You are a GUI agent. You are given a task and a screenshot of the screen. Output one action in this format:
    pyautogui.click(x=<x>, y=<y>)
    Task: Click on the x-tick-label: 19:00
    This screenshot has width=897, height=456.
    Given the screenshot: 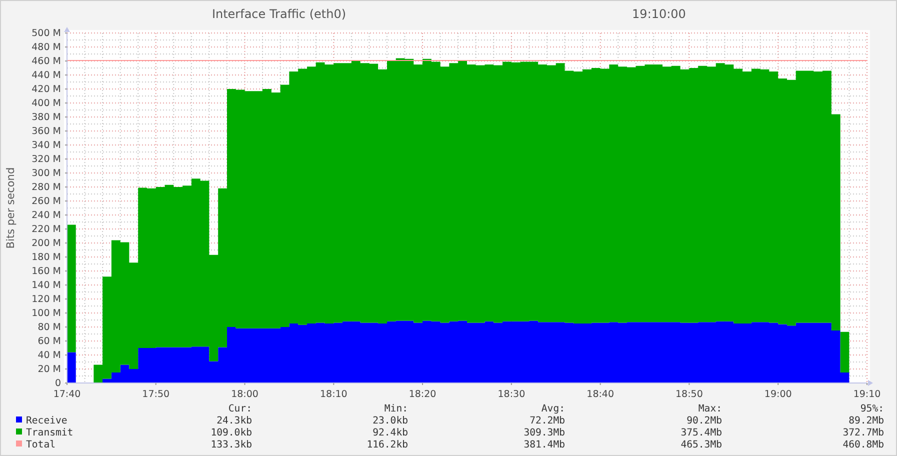 What is the action you would take?
    pyautogui.click(x=778, y=394)
    